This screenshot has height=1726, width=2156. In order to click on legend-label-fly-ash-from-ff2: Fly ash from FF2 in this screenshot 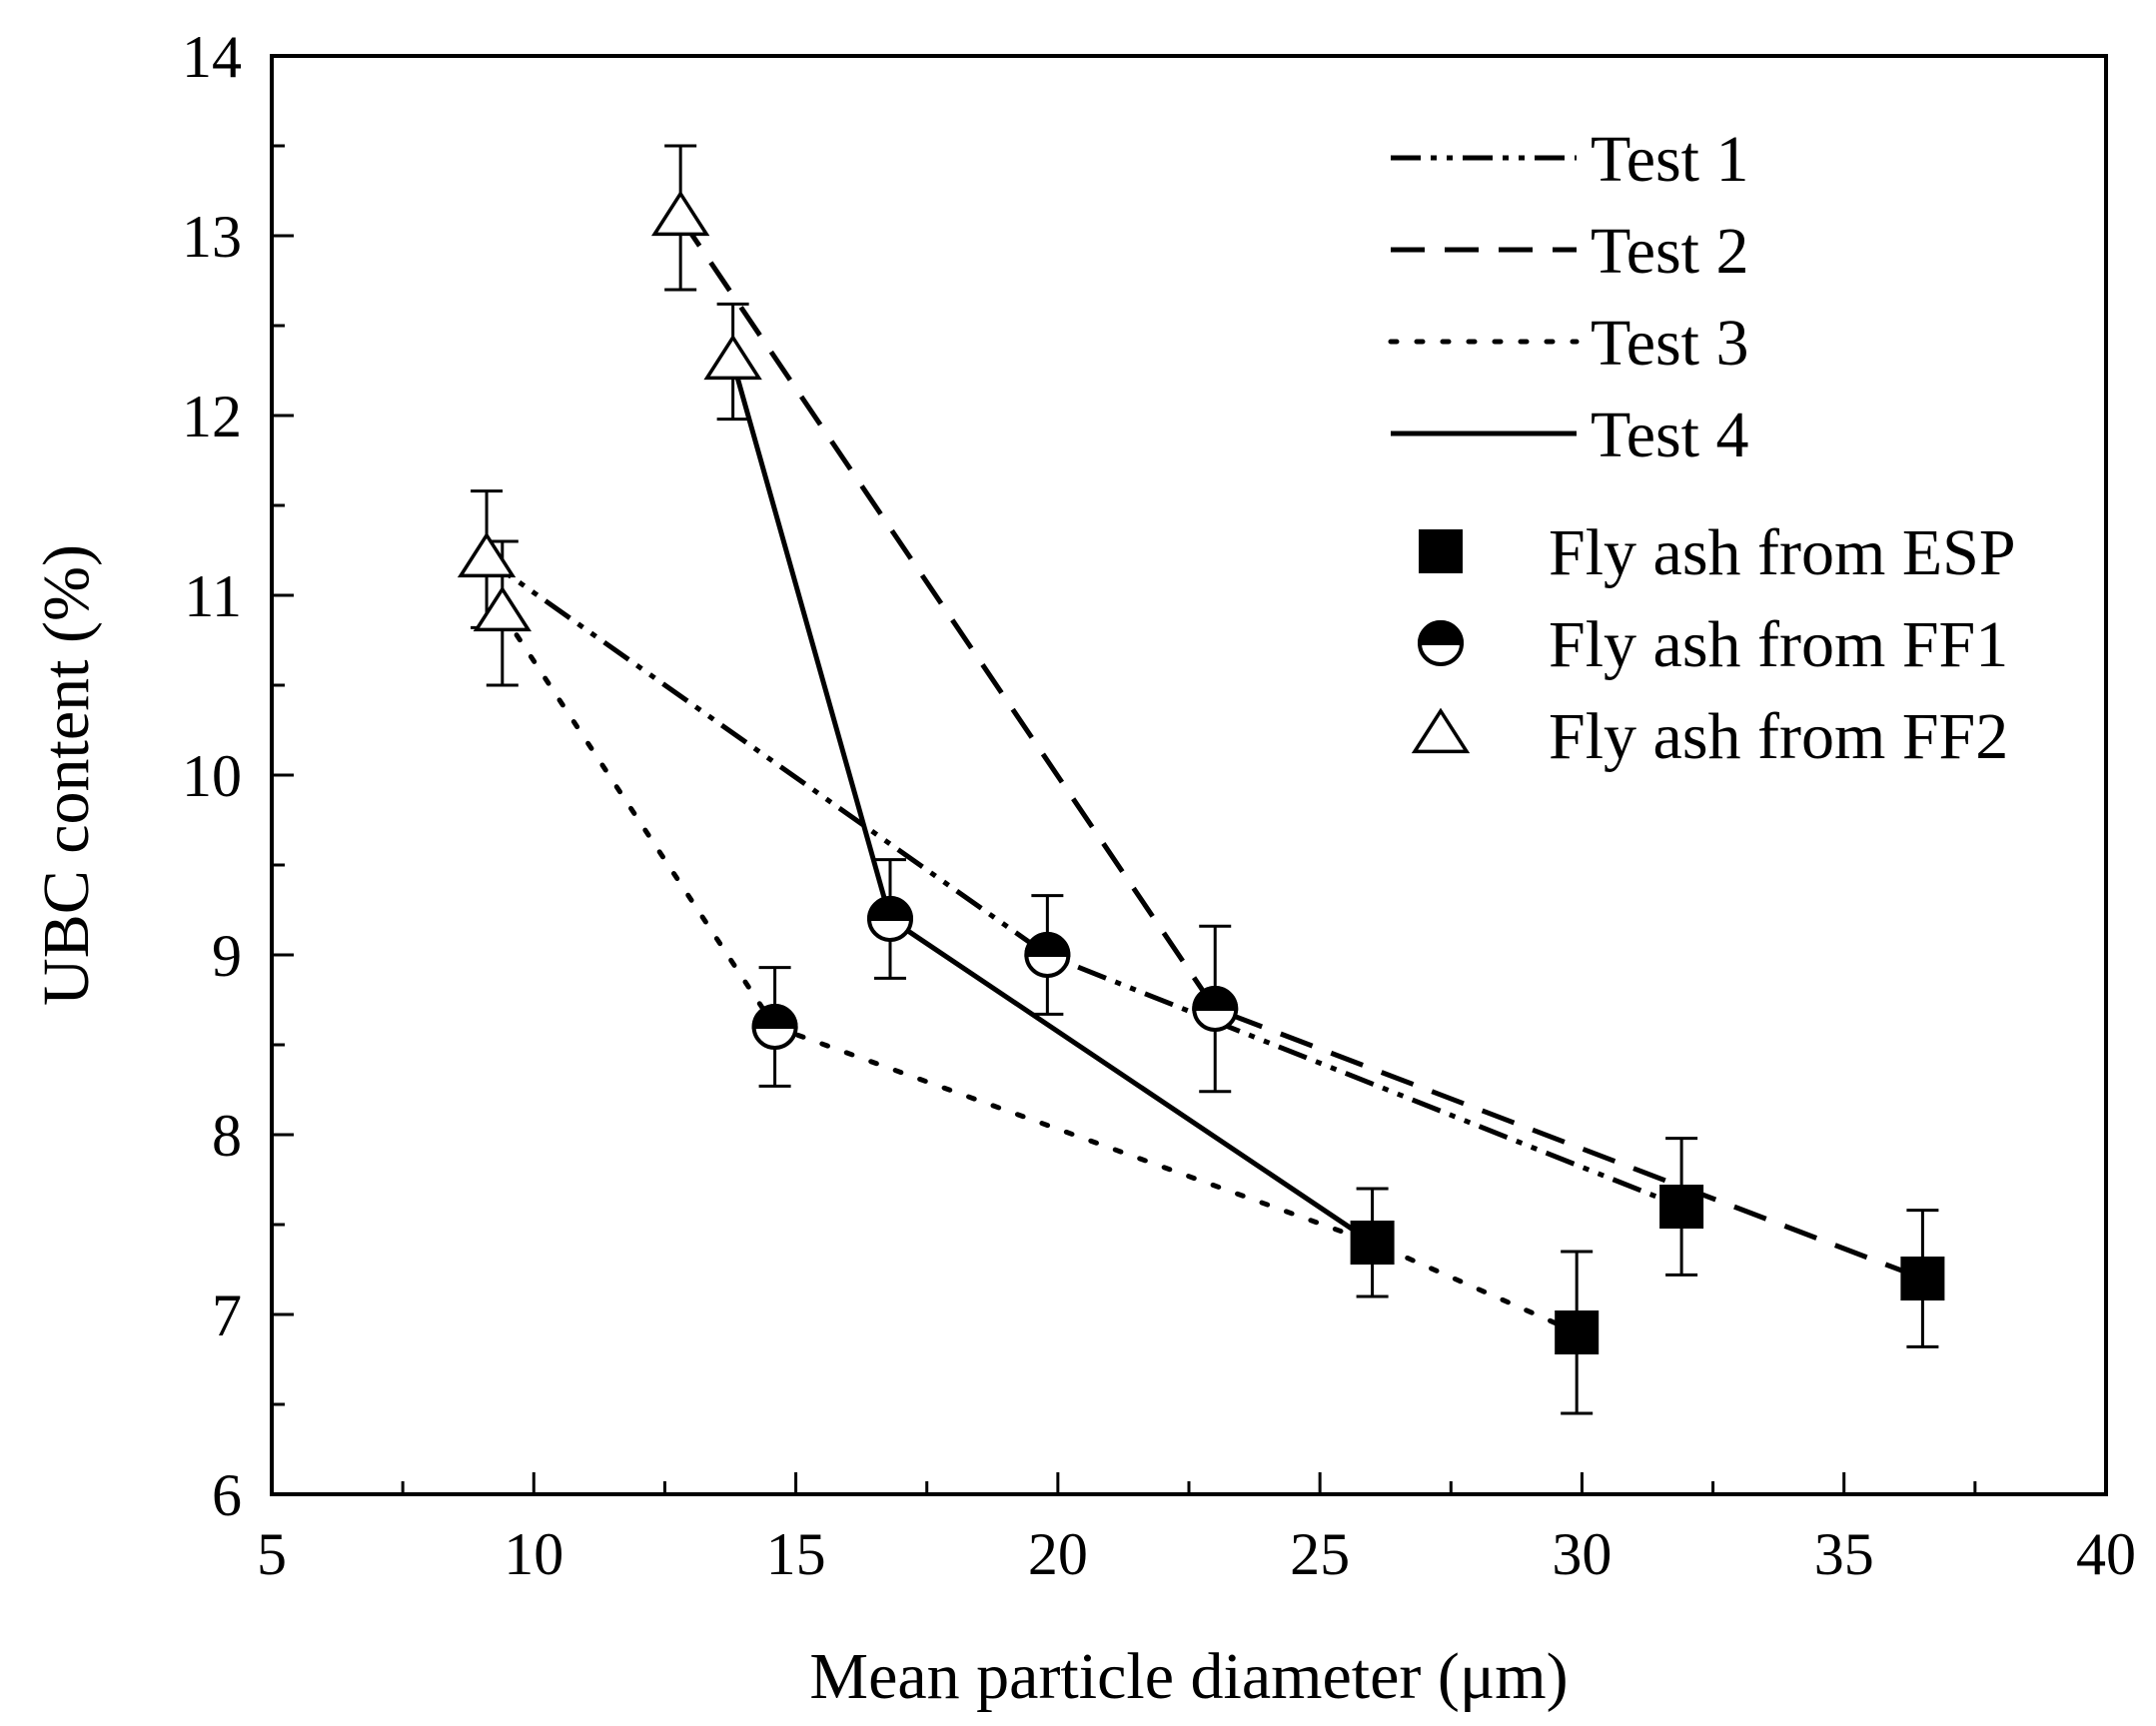, I will do `click(1778, 736)`.